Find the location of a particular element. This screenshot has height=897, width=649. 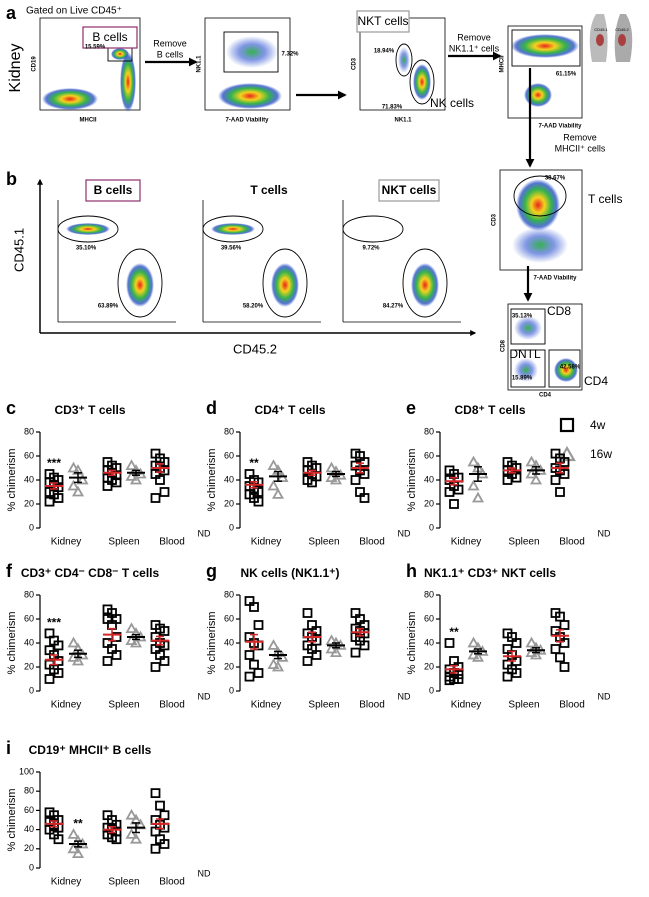

panel-letter: e is located at coordinates (411, 408).